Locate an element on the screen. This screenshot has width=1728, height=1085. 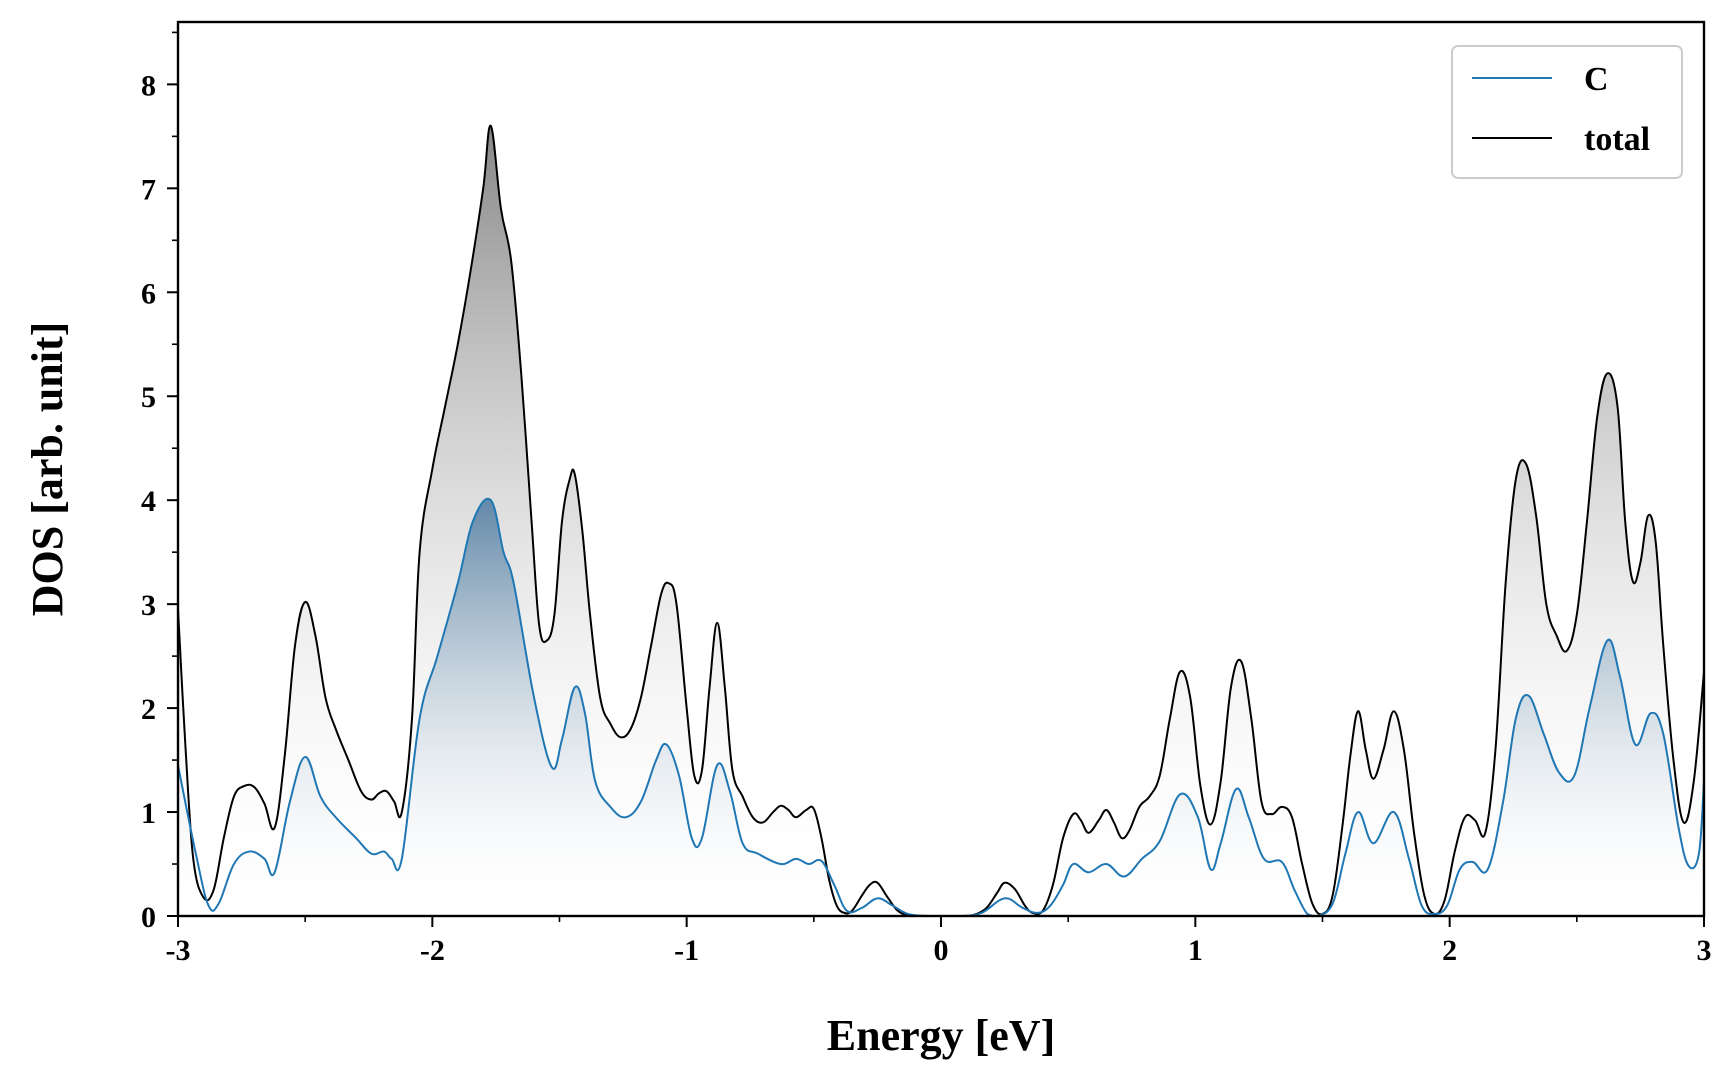
y-tick-label: 7 is located at coordinates (148, 189).